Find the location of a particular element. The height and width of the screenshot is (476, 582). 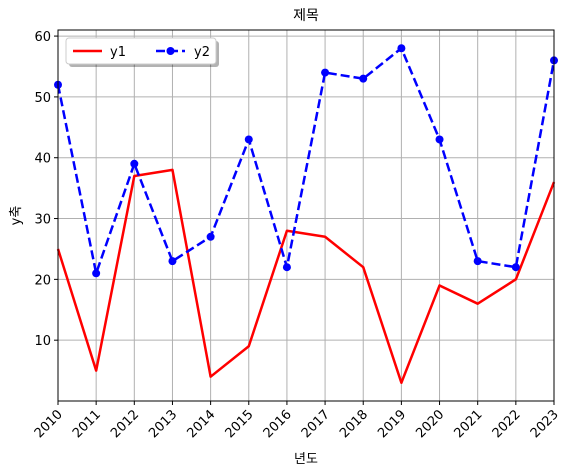

x-tick-label: 2018 is located at coordinates (354, 424).